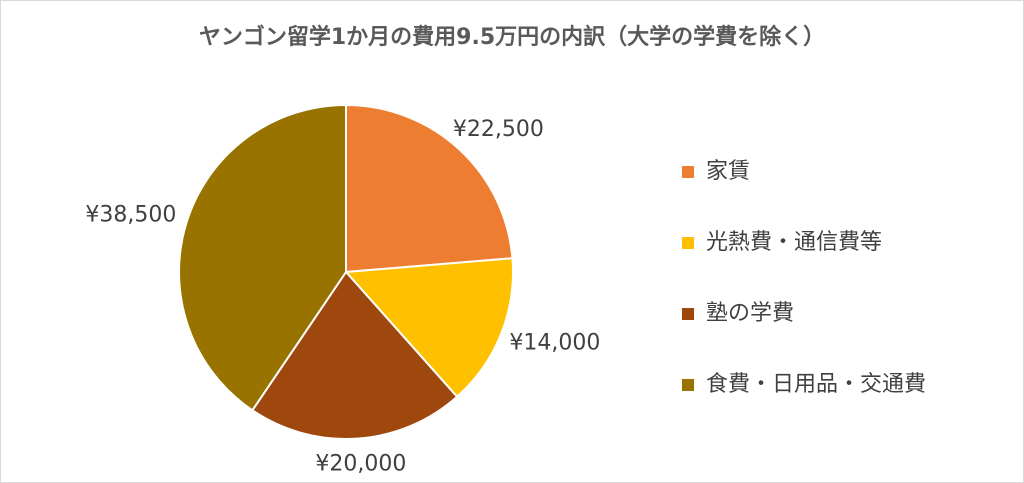 The image size is (1024, 483). I want to click on data-label: ¥20,000, so click(360, 464).